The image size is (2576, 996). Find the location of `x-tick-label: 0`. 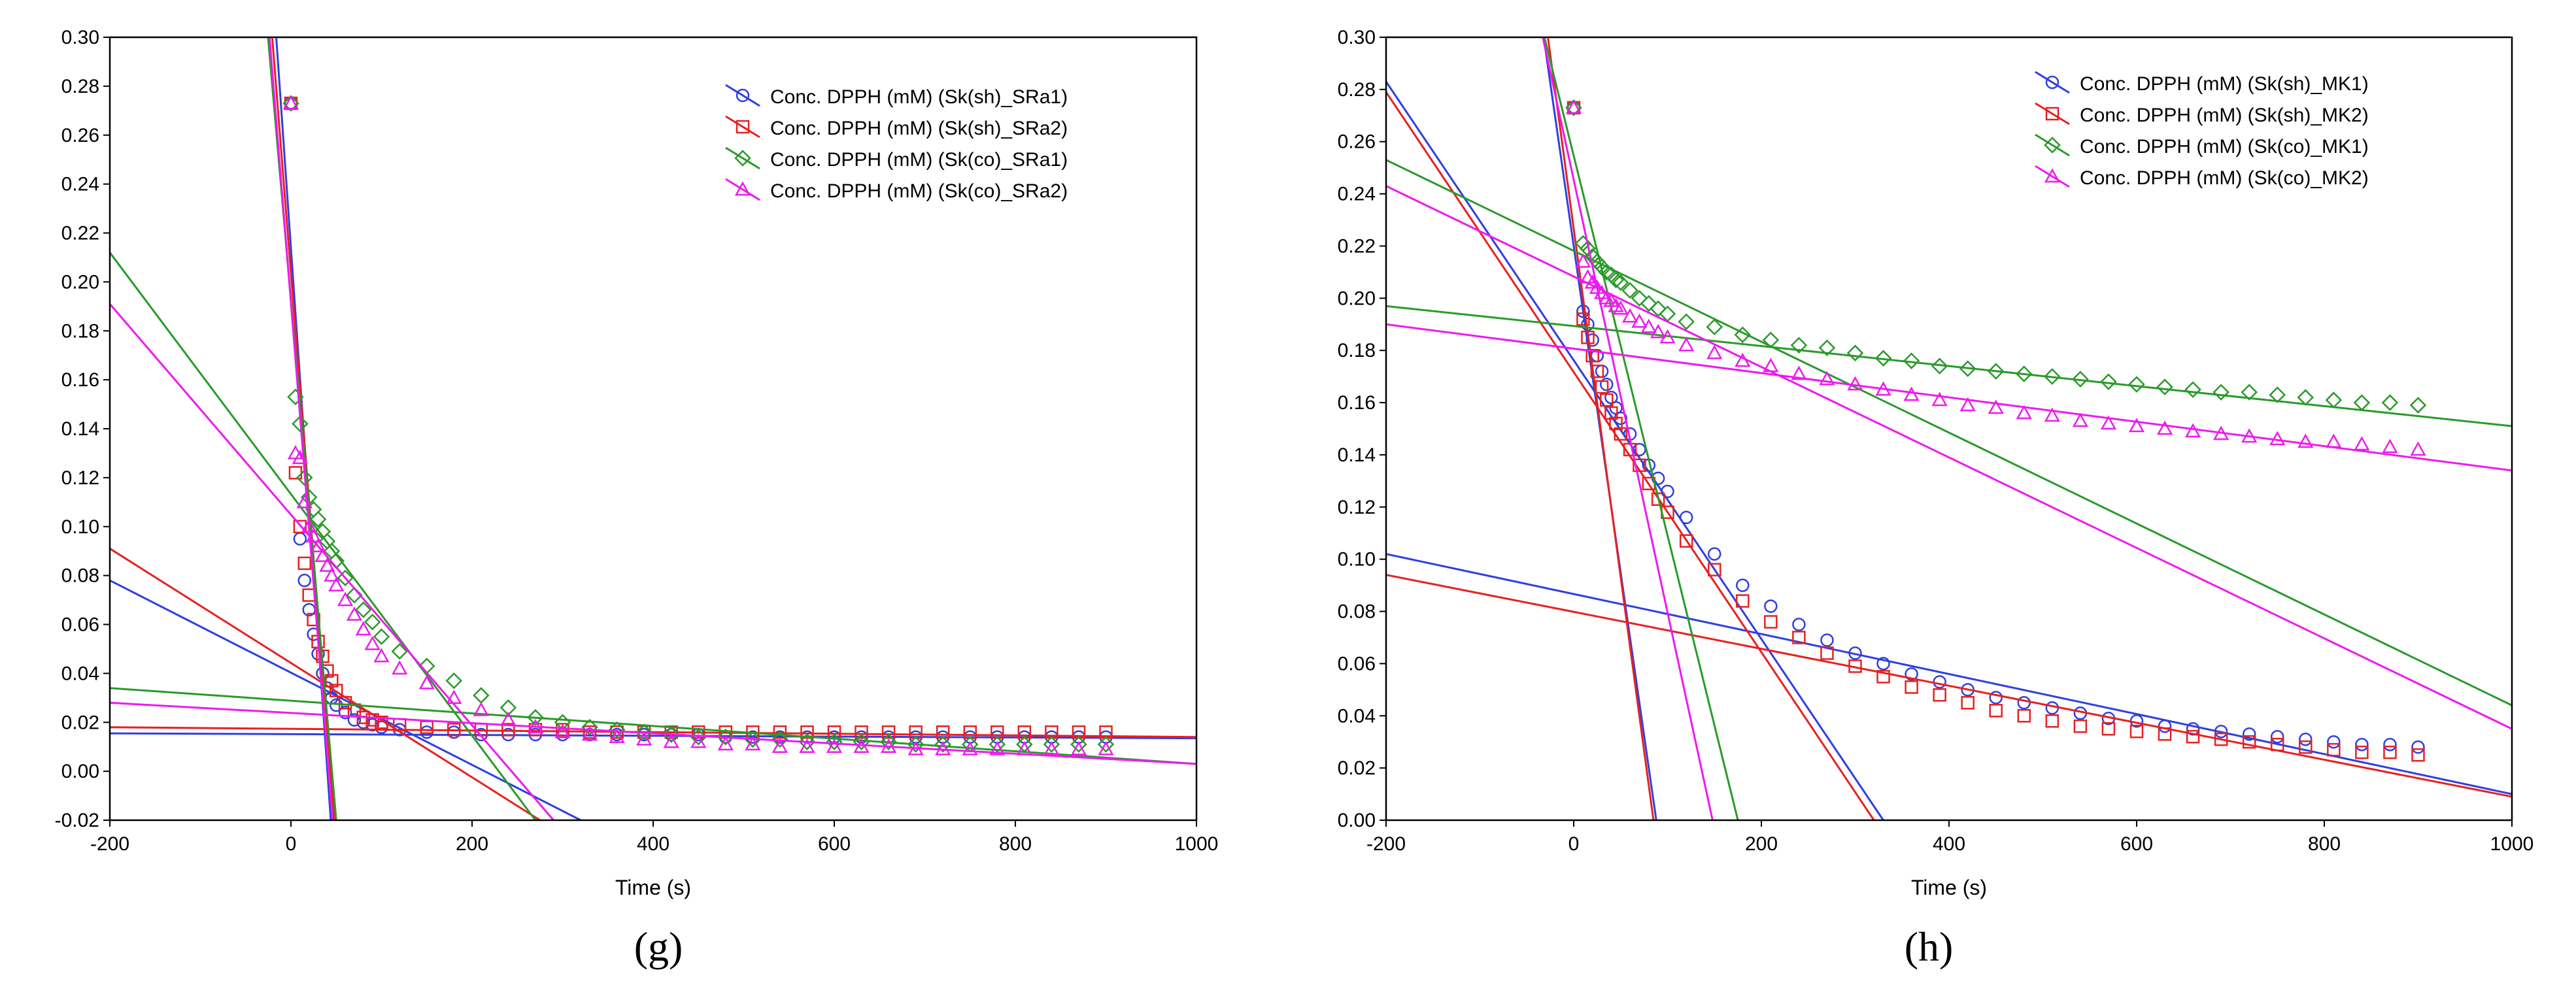

x-tick-label: 0 is located at coordinates (1574, 844).